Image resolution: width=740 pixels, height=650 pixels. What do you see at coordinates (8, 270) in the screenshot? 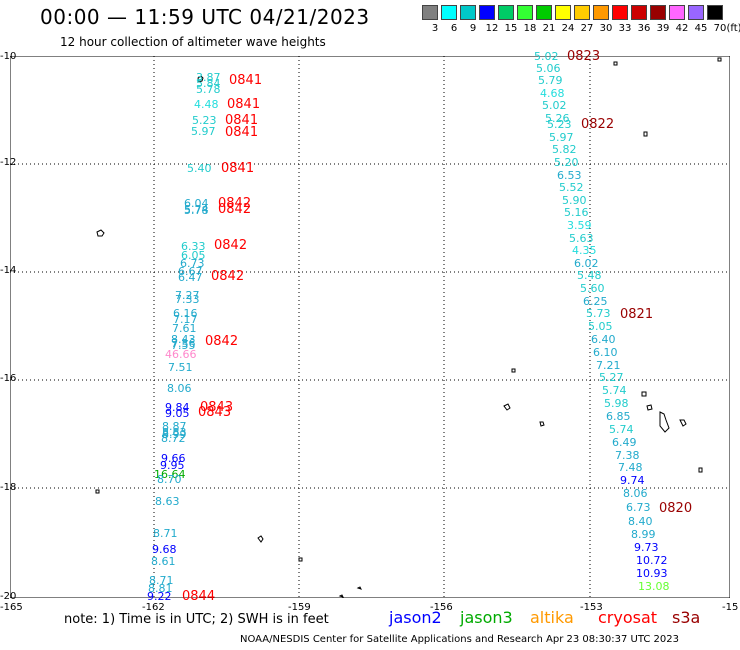
I see `y-tick-label: -14` at bounding box center [8, 270].